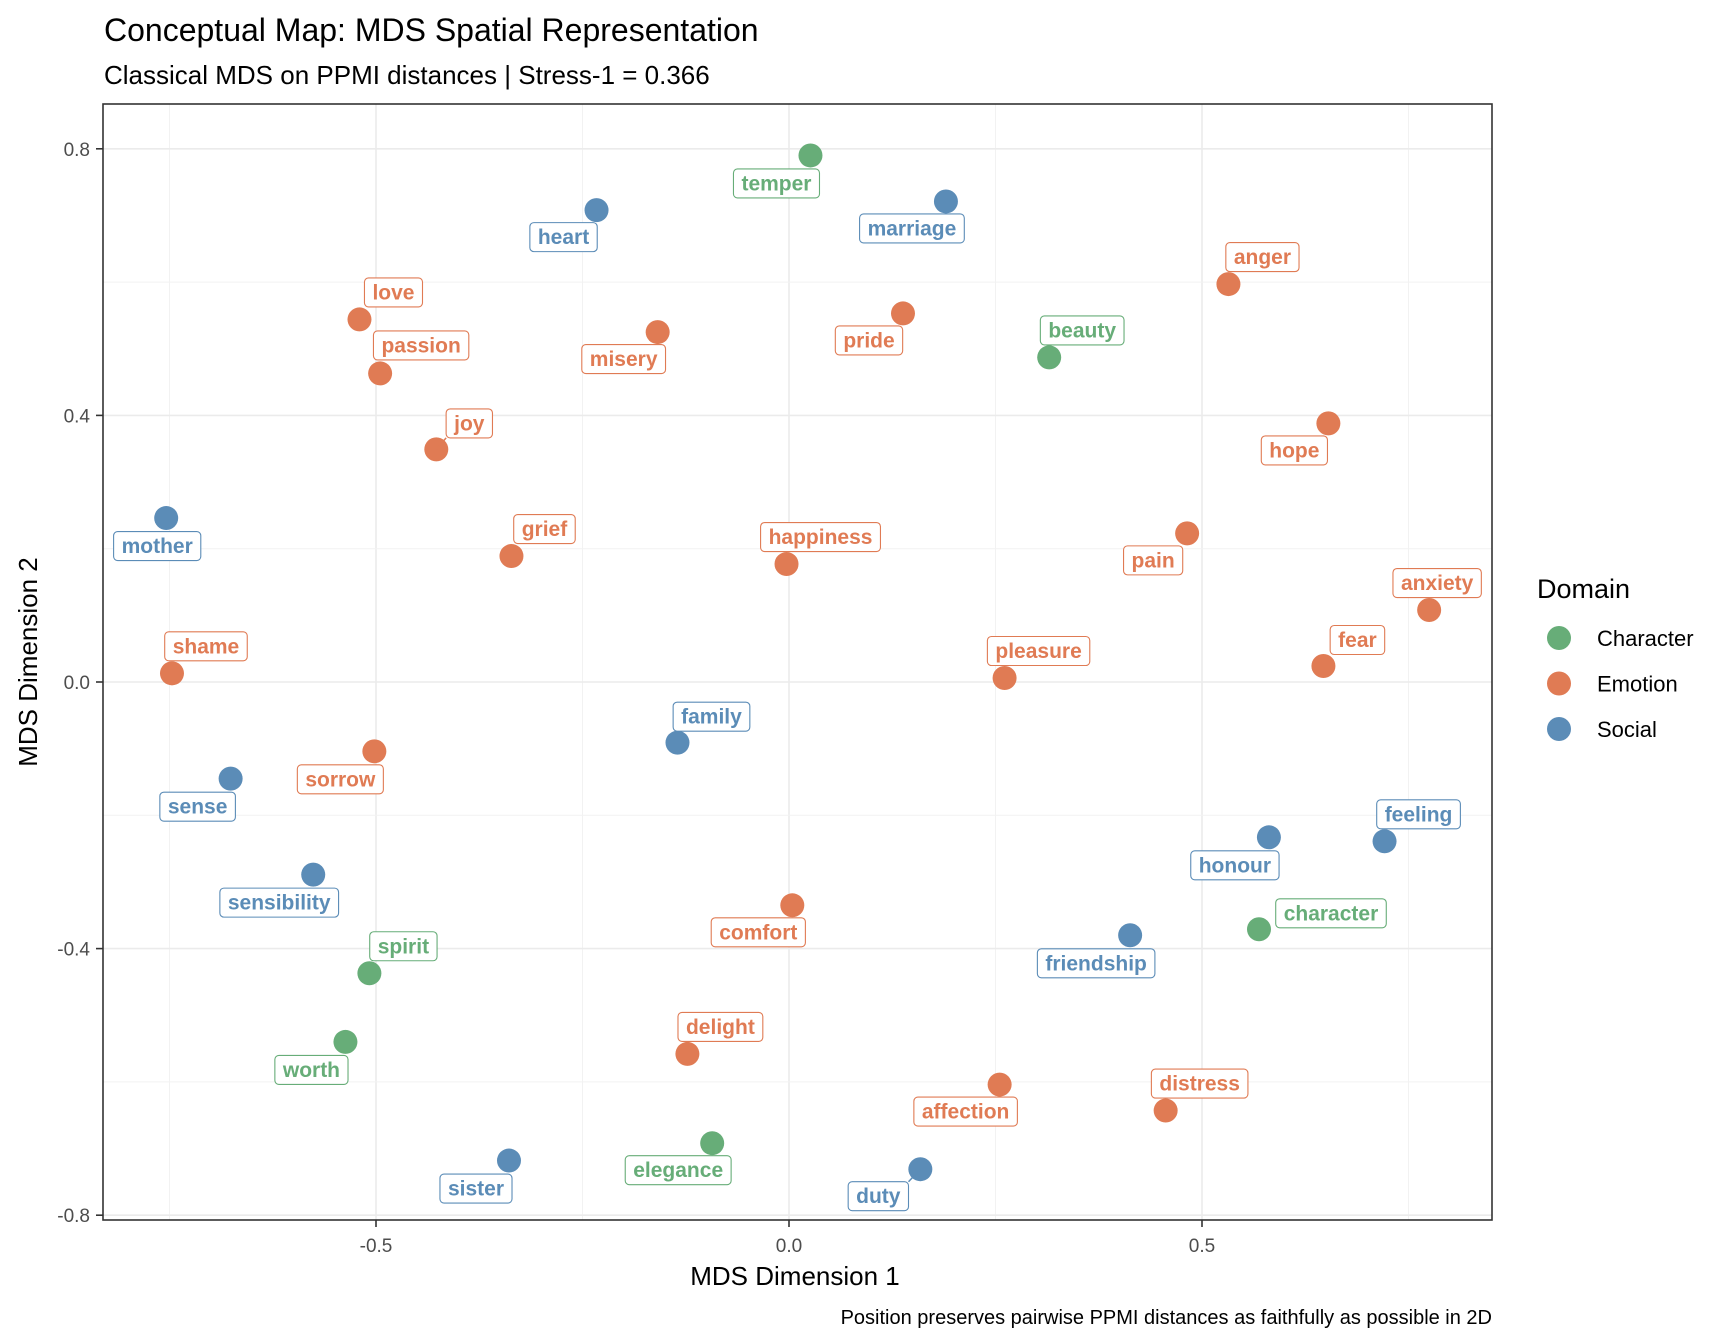 The height and width of the screenshot is (1344, 1728). I want to click on label-text: anger, so click(1262, 257).